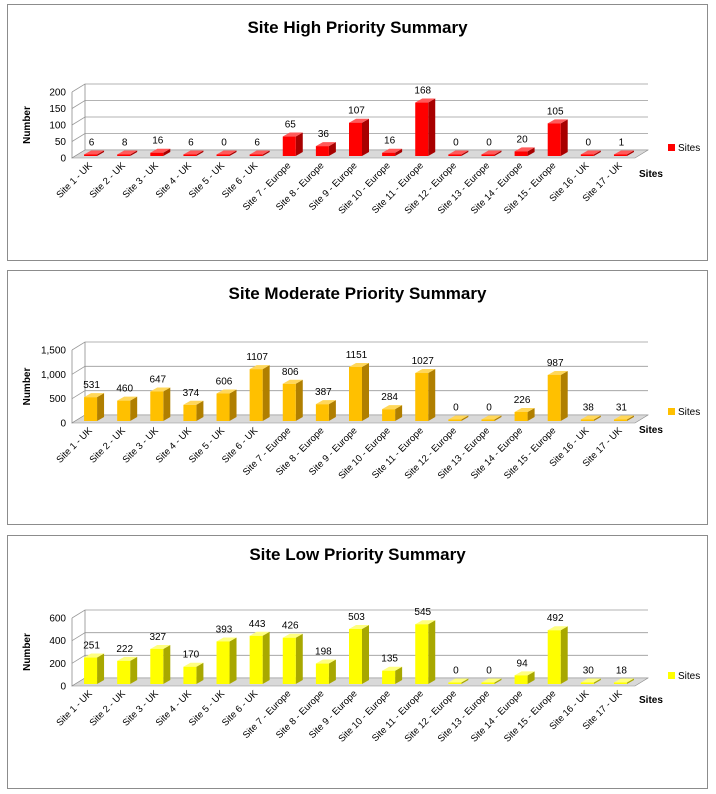 The image size is (716, 794). I want to click on data-label: 226, so click(522, 400).